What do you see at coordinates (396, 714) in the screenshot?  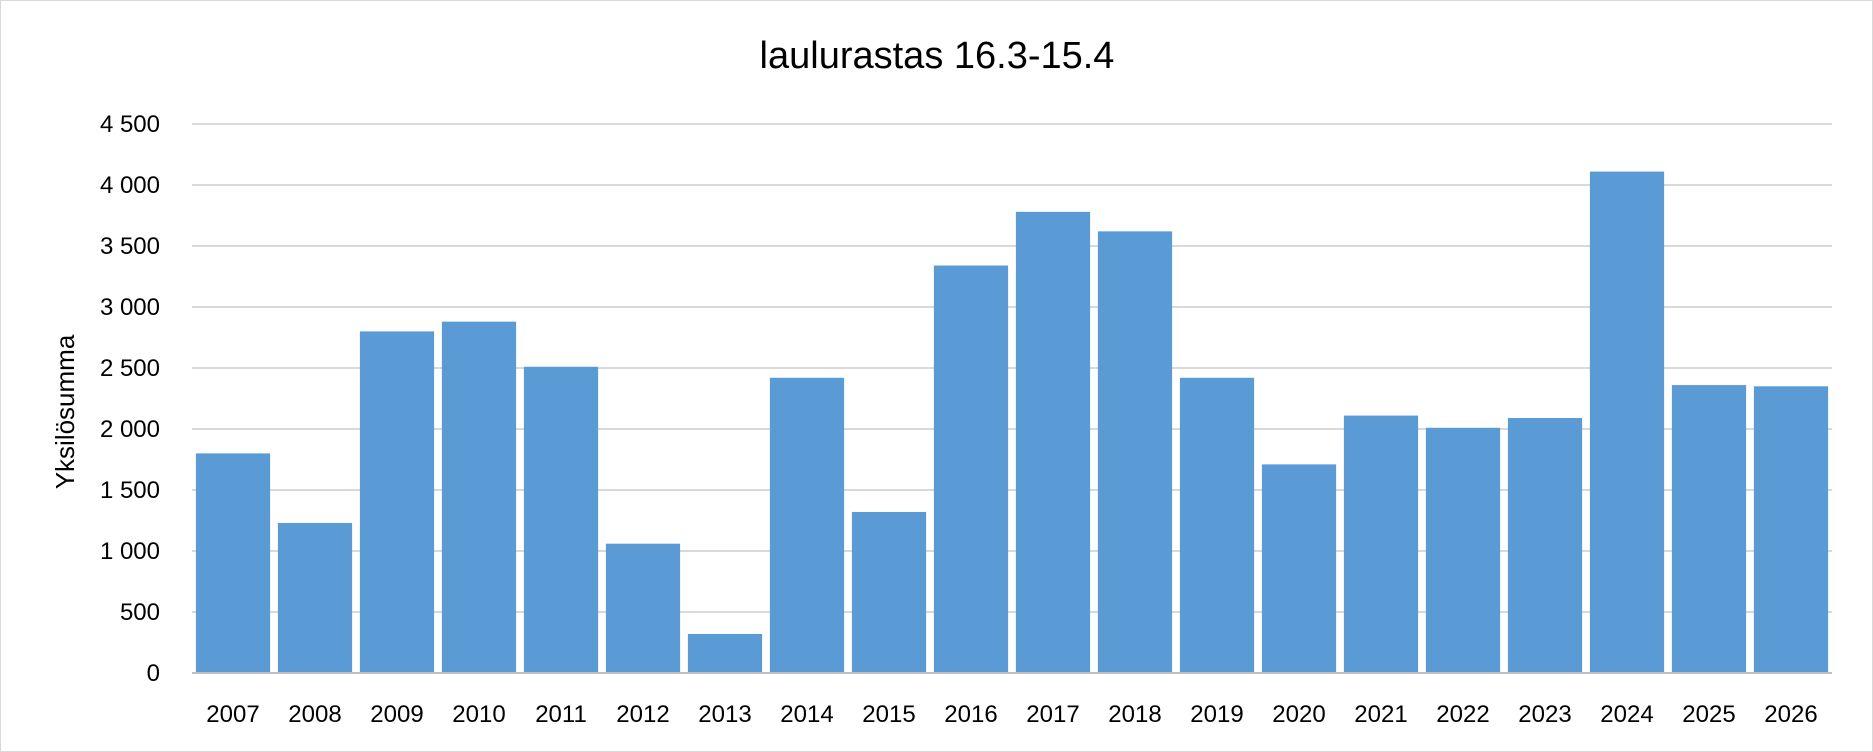 I see `x-tick-label: 2009` at bounding box center [396, 714].